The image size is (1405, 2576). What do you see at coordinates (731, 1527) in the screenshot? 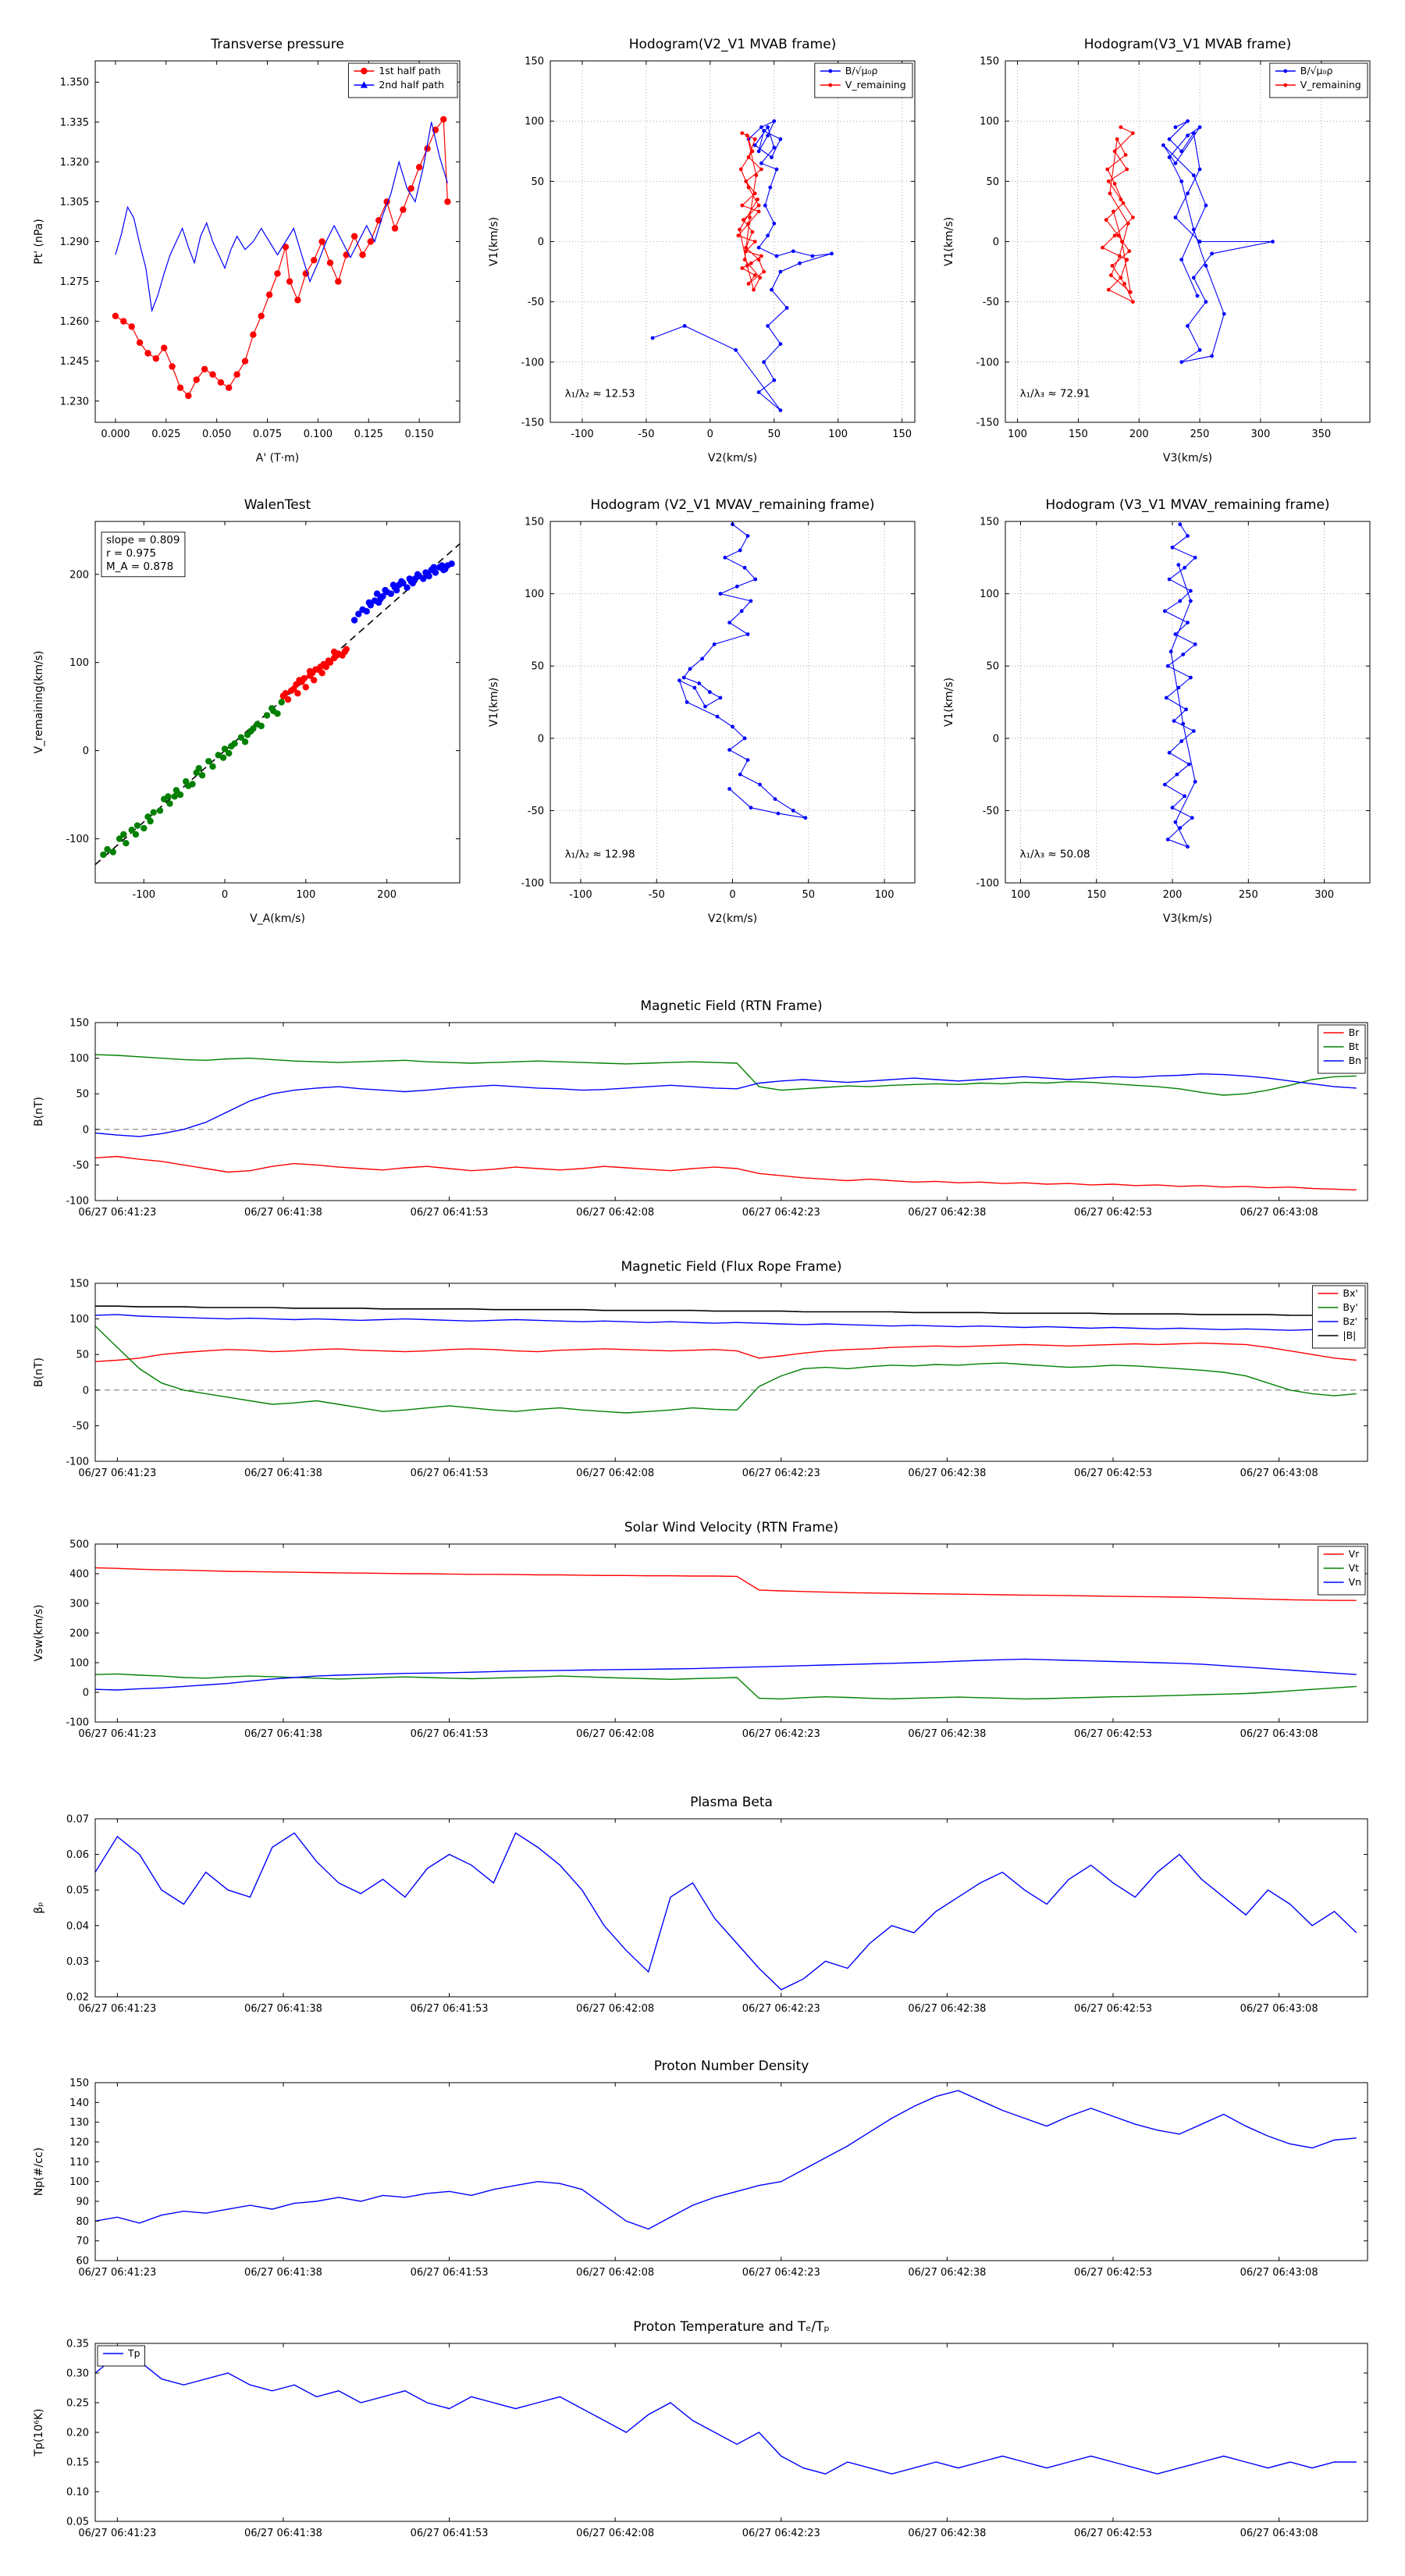
I see `svg-text:Solar Wind Velocity (RTN Frame: Solar Wind Velocity (RTN Frame)` at bounding box center [731, 1527].